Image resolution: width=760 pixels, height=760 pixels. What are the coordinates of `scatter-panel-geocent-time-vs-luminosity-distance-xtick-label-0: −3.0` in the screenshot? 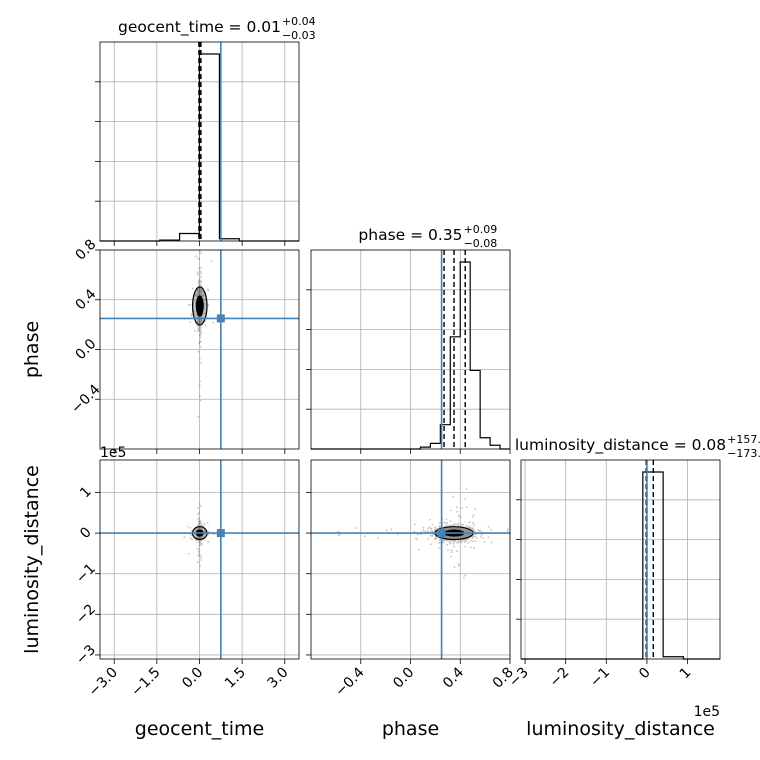 It's located at (103, 682).